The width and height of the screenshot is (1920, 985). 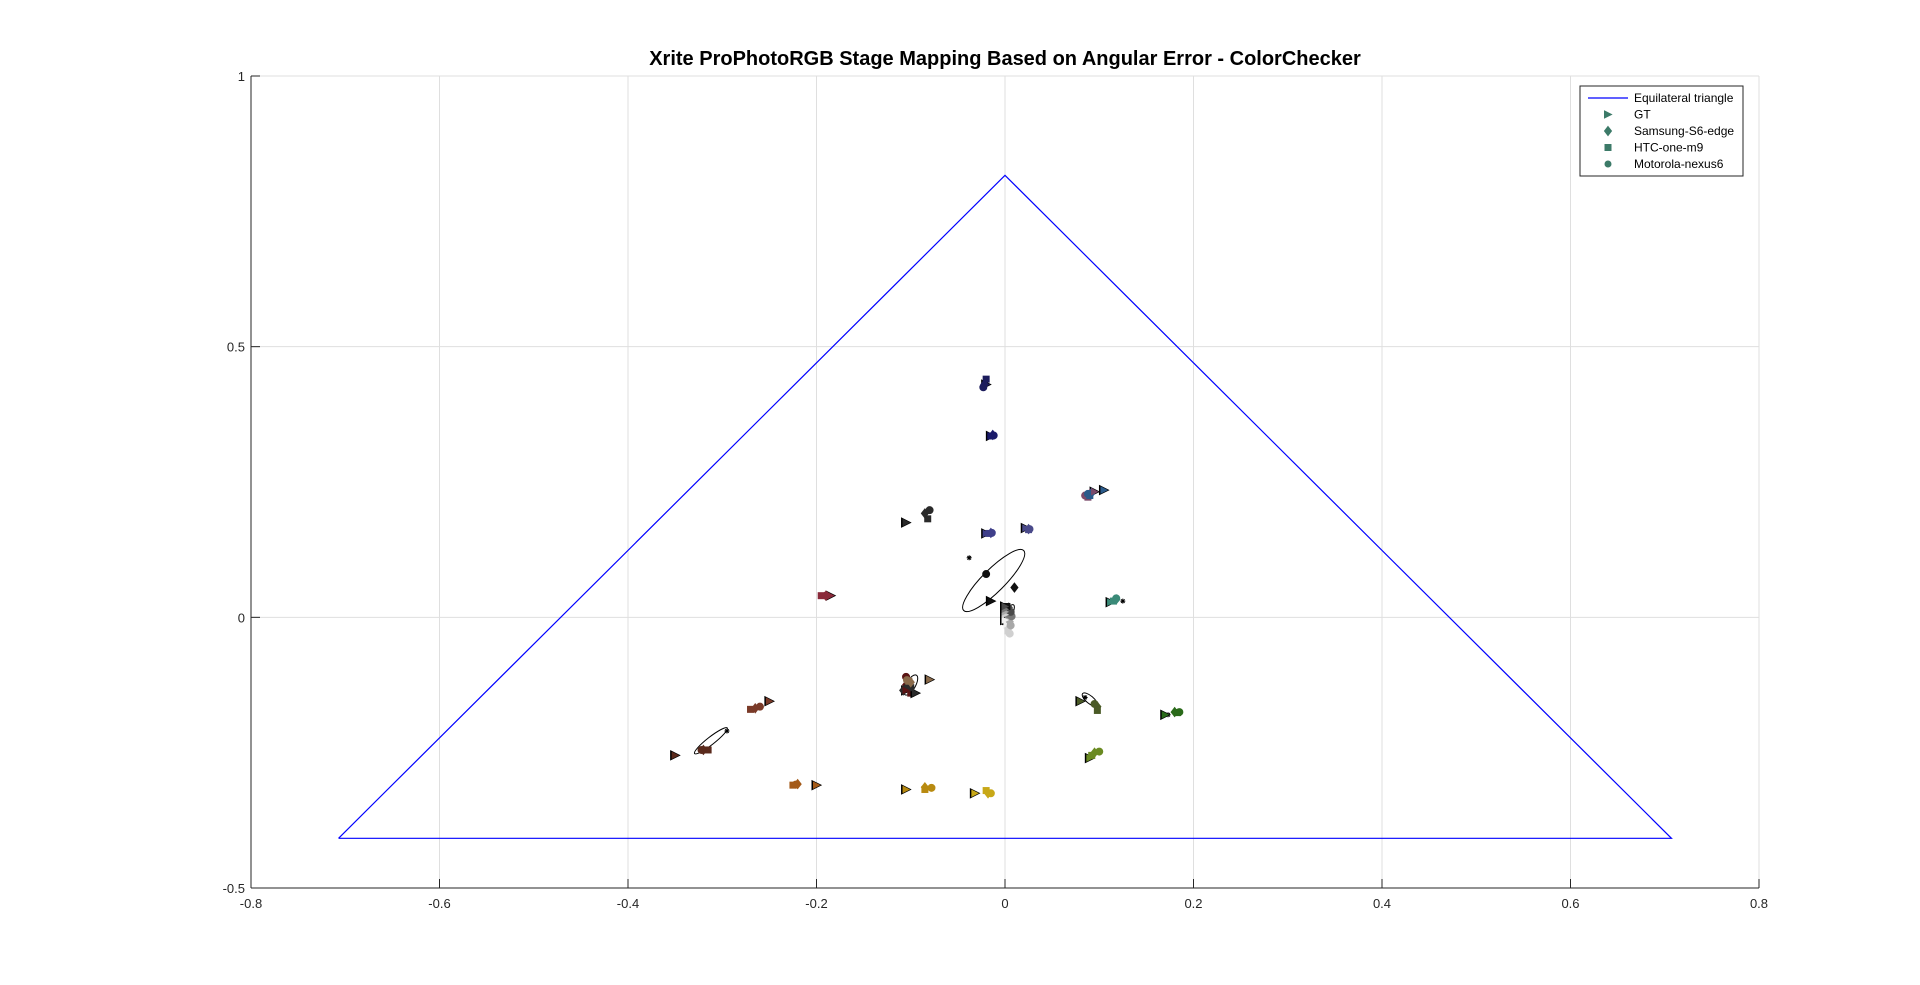 I want to click on legend-item: Equilateral triangle, so click(x=1661, y=98).